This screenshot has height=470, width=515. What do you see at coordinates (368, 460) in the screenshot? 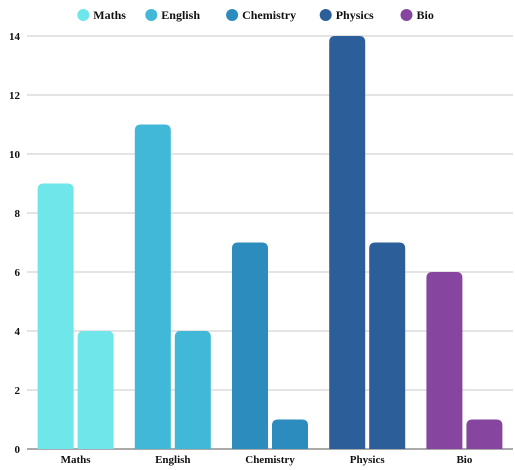
I see `x-tick-label-physics: Physics` at bounding box center [368, 460].